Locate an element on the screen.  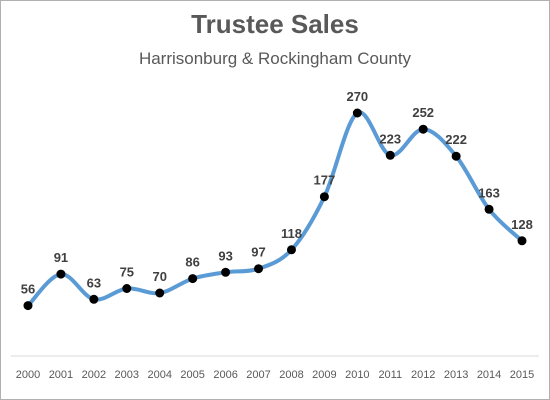
chart-subtitle: Harrisonburg & Rockingham County is located at coordinates (275, 58).